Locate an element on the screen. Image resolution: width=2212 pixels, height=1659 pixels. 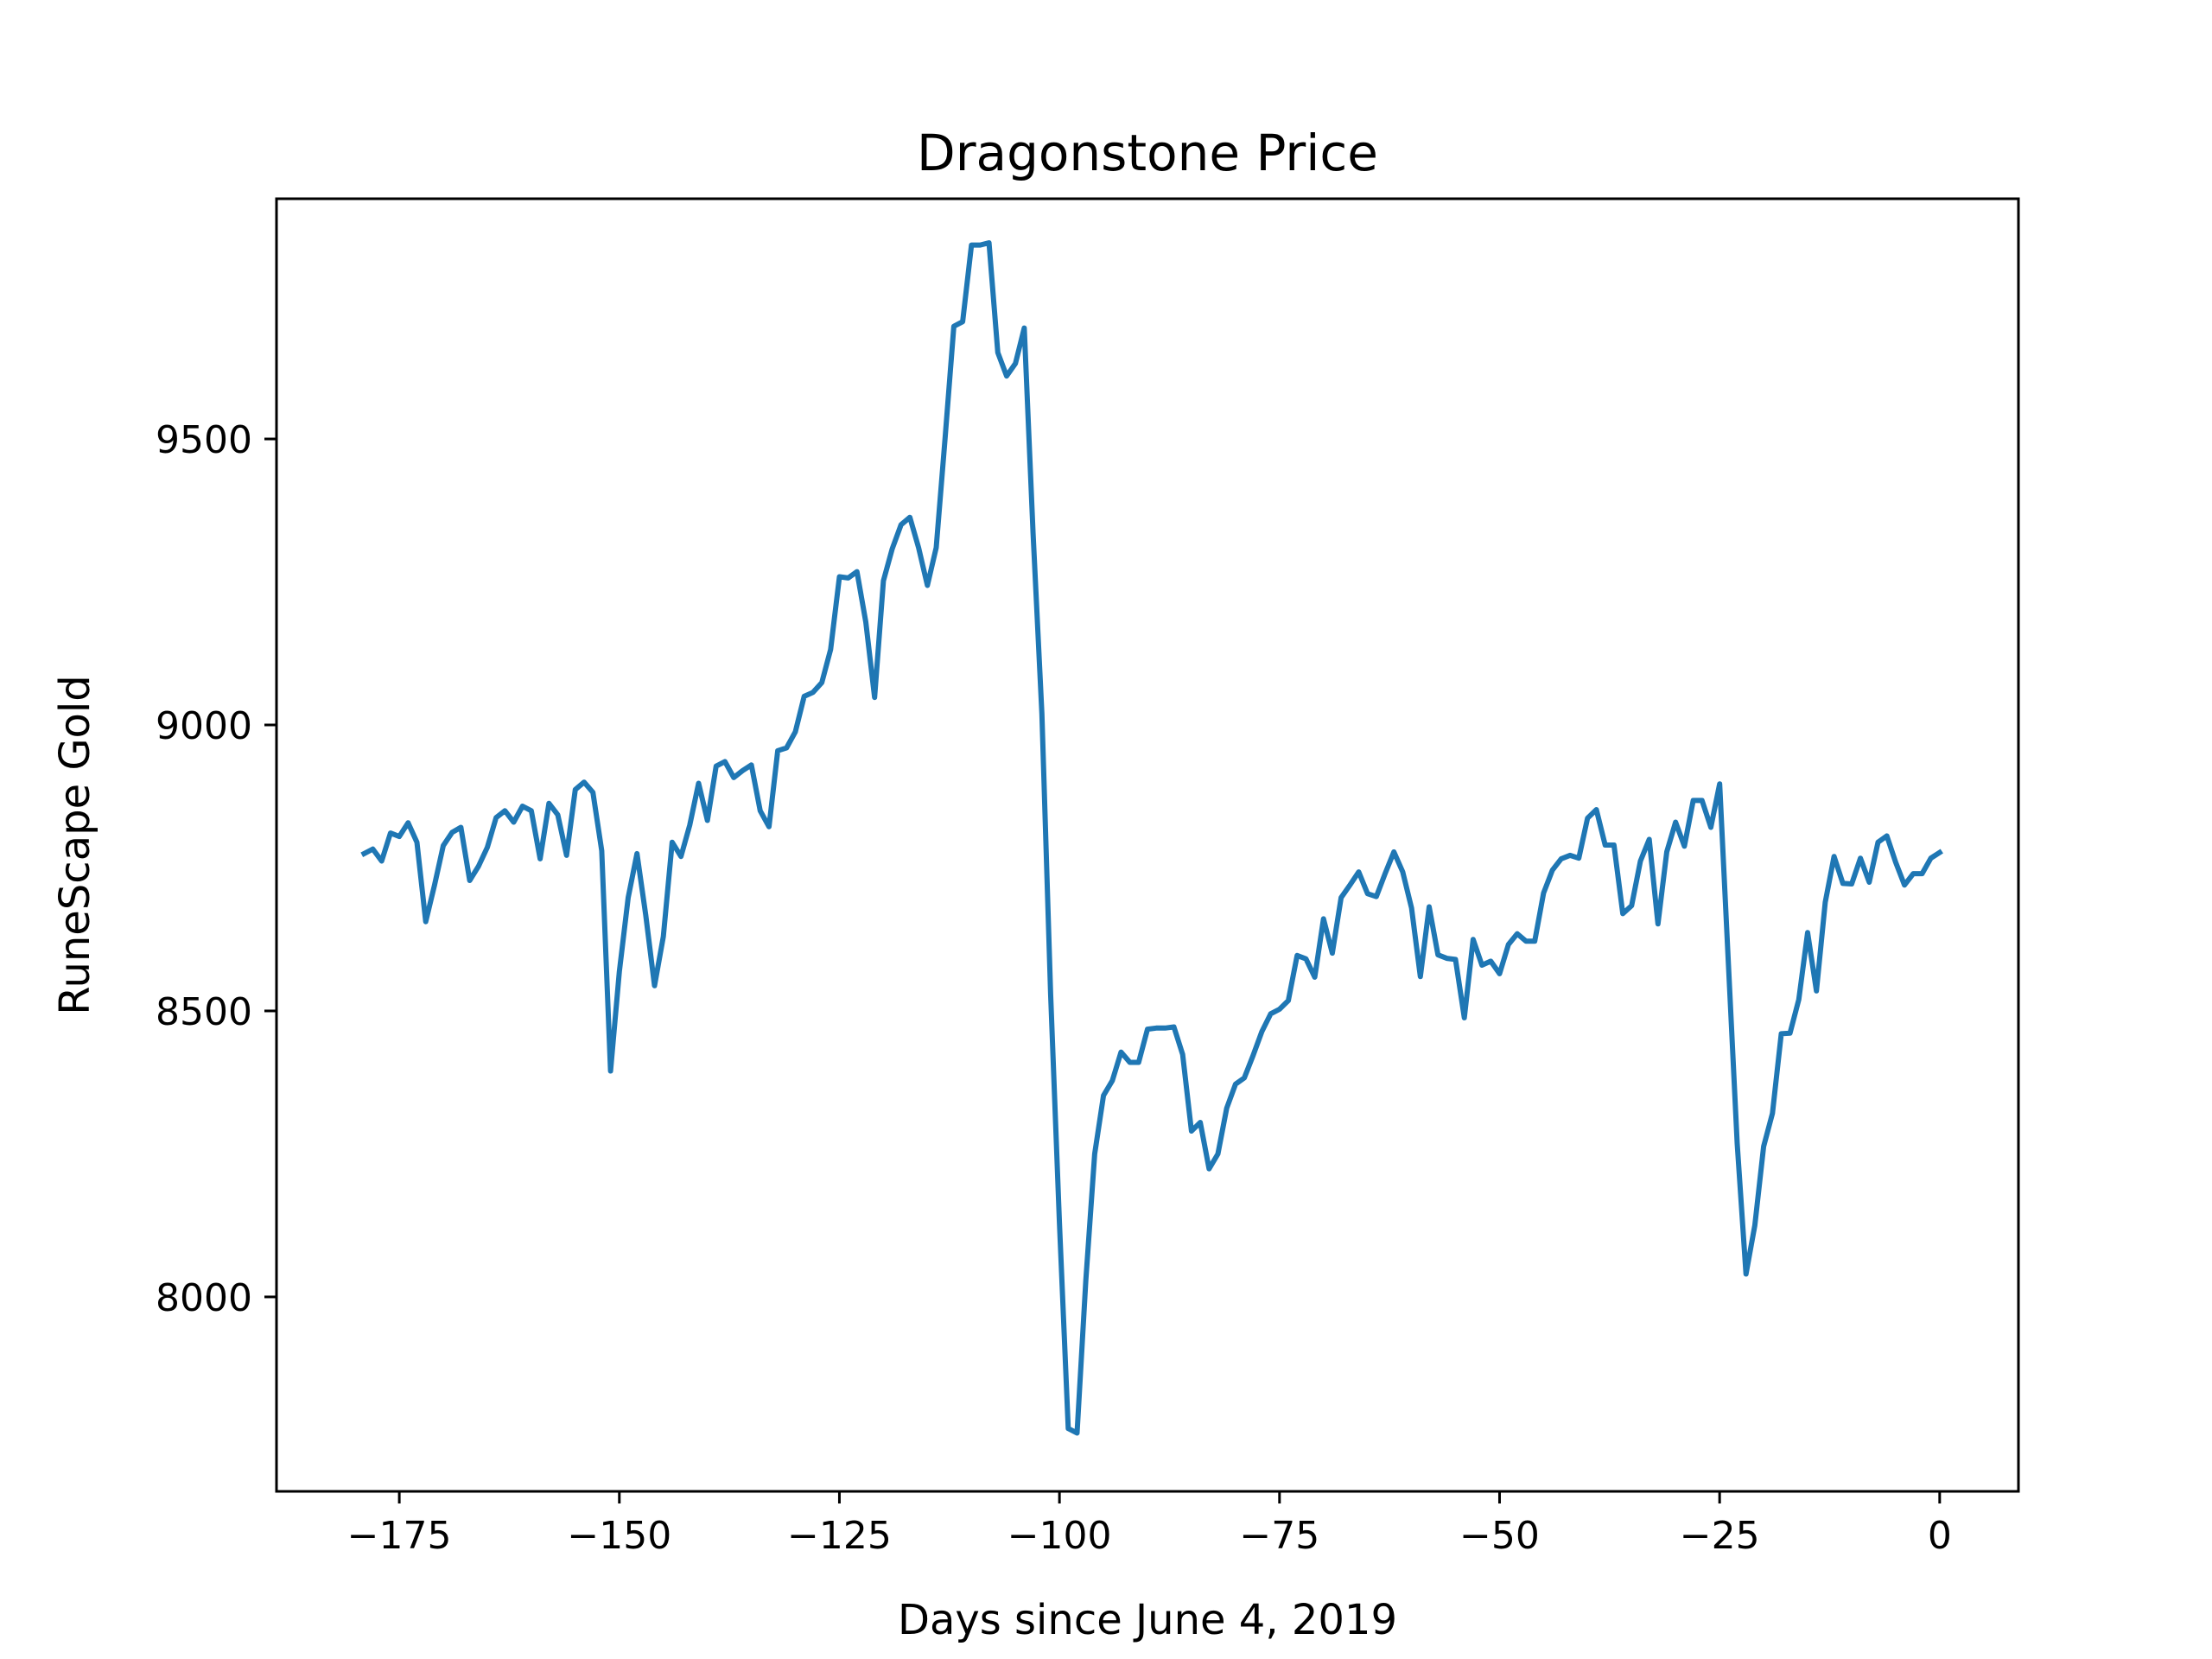
x-axis-label: Days since June 4, 2019 is located at coordinates (1147, 1620).